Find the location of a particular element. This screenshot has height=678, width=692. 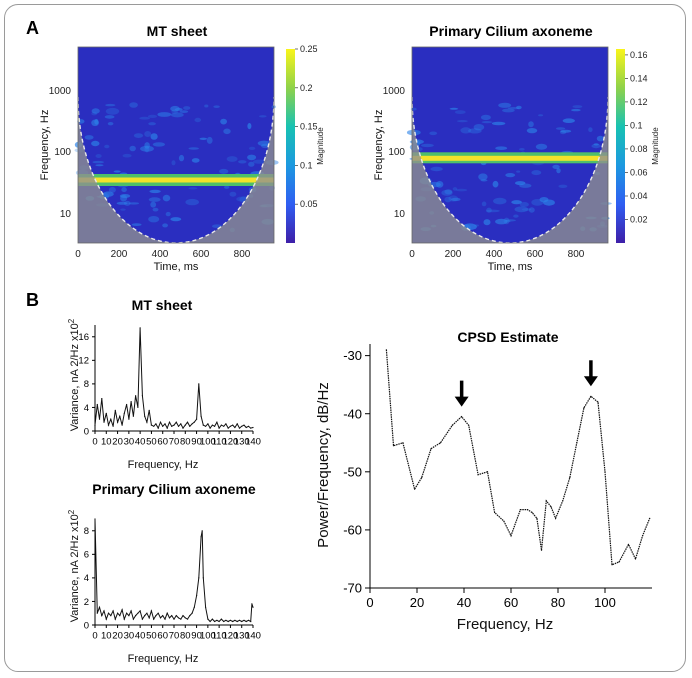

y-tick-label: 1000 is located at coordinates (60, 91).